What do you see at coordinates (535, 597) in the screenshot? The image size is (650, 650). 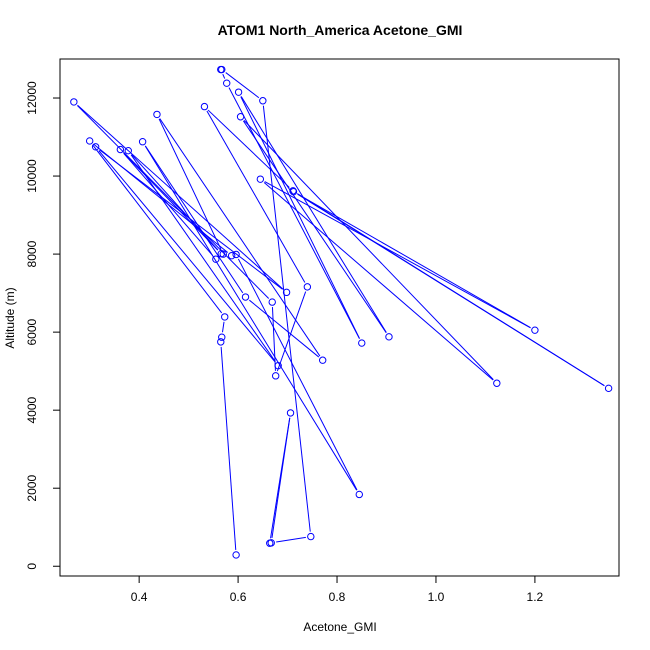 I see `x-tick-label: 1.2` at bounding box center [535, 597].